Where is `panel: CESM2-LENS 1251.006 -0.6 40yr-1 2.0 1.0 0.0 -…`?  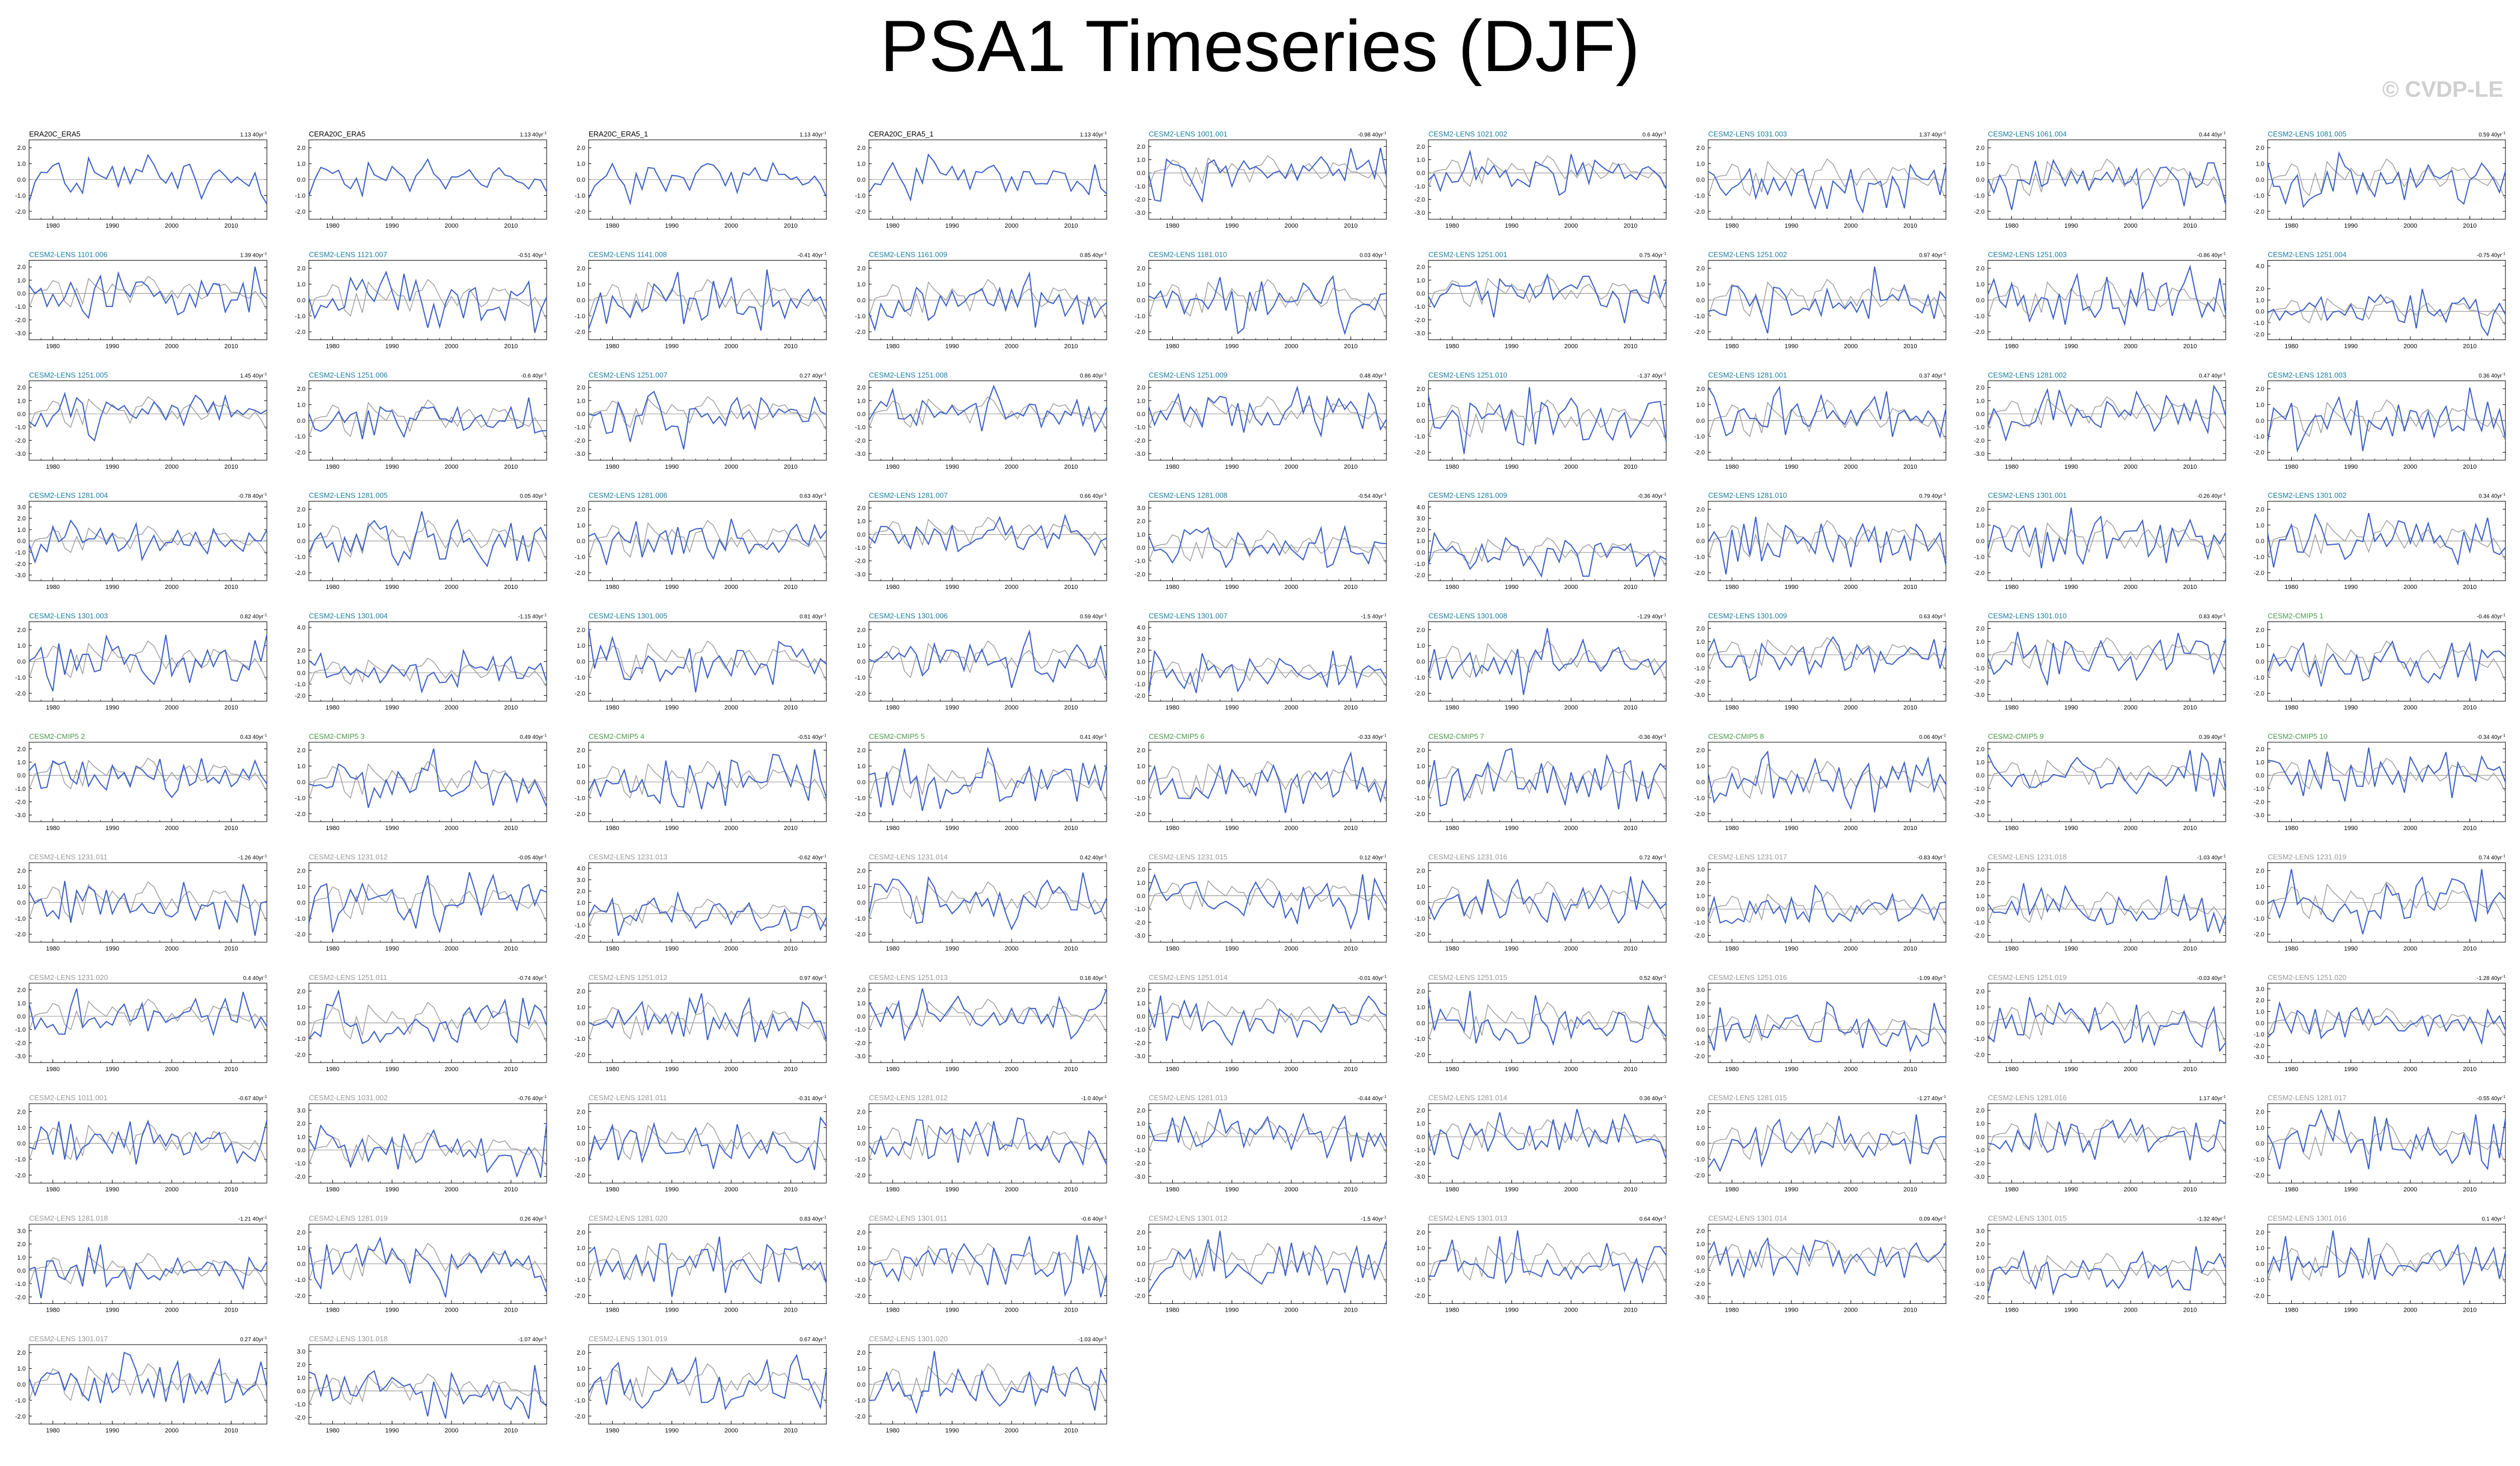 panel: CESM2-LENS 1251.006 -0.6 40yr-1 2.0 1.0 0.0 -… is located at coordinates (421, 420).